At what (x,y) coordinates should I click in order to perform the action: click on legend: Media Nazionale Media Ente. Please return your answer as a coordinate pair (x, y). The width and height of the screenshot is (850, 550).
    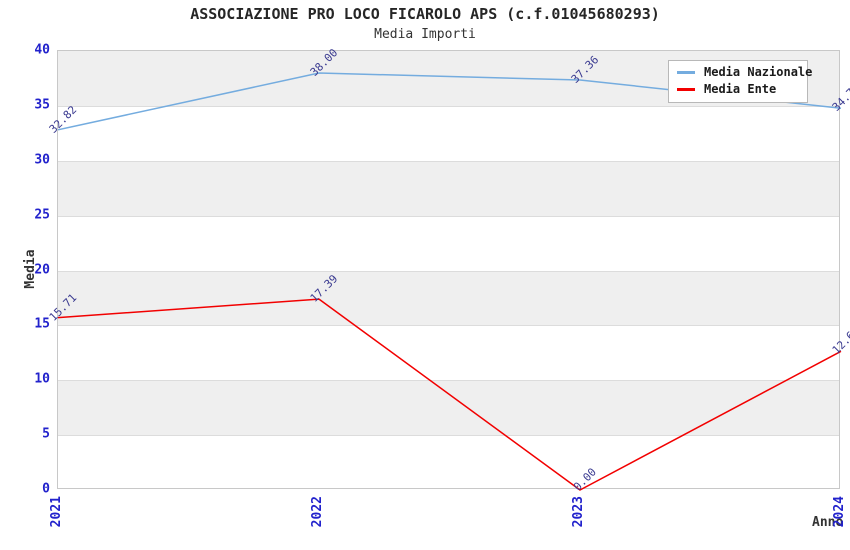
    Looking at the image, I should click on (740, 81).